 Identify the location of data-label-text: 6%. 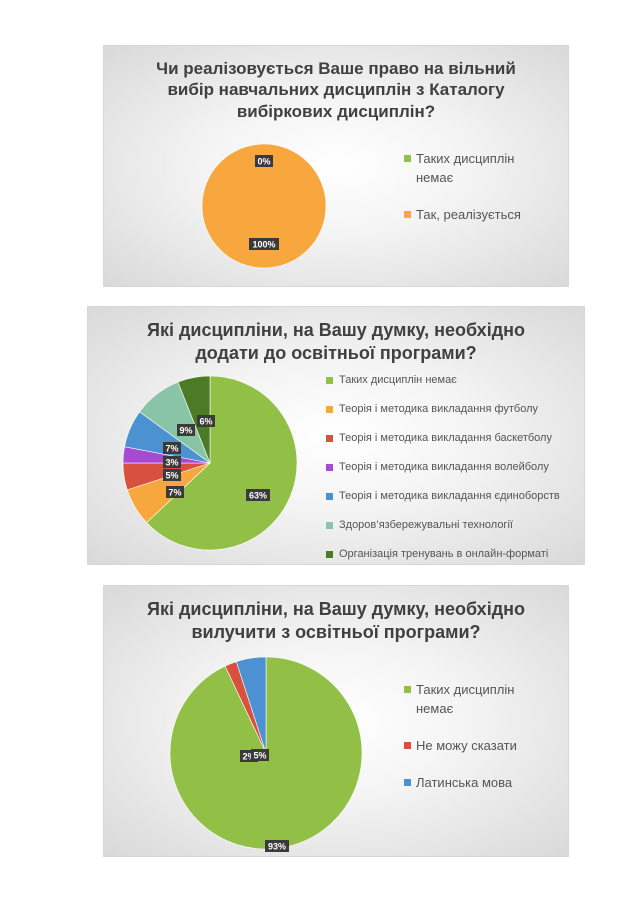
(205, 421).